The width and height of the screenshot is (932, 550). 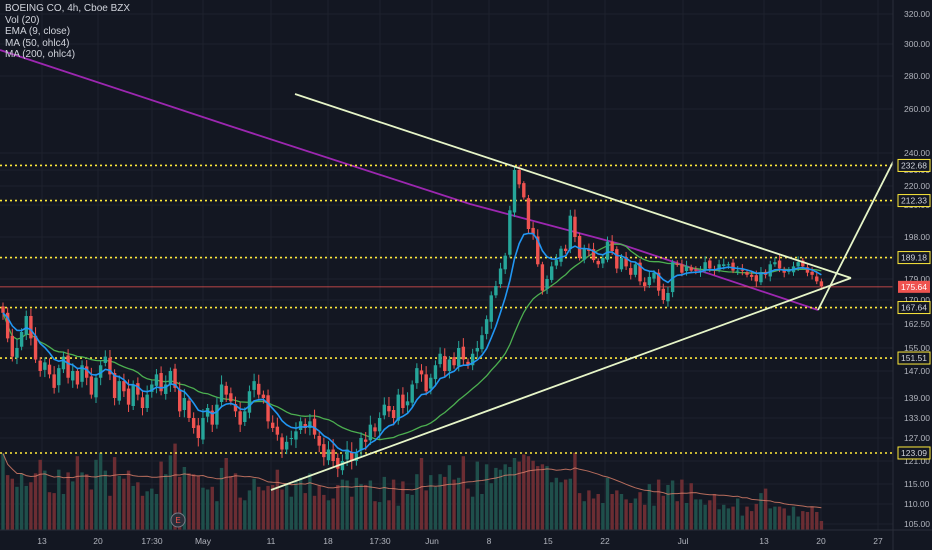 I want to click on level-label-box, so click(x=914, y=308).